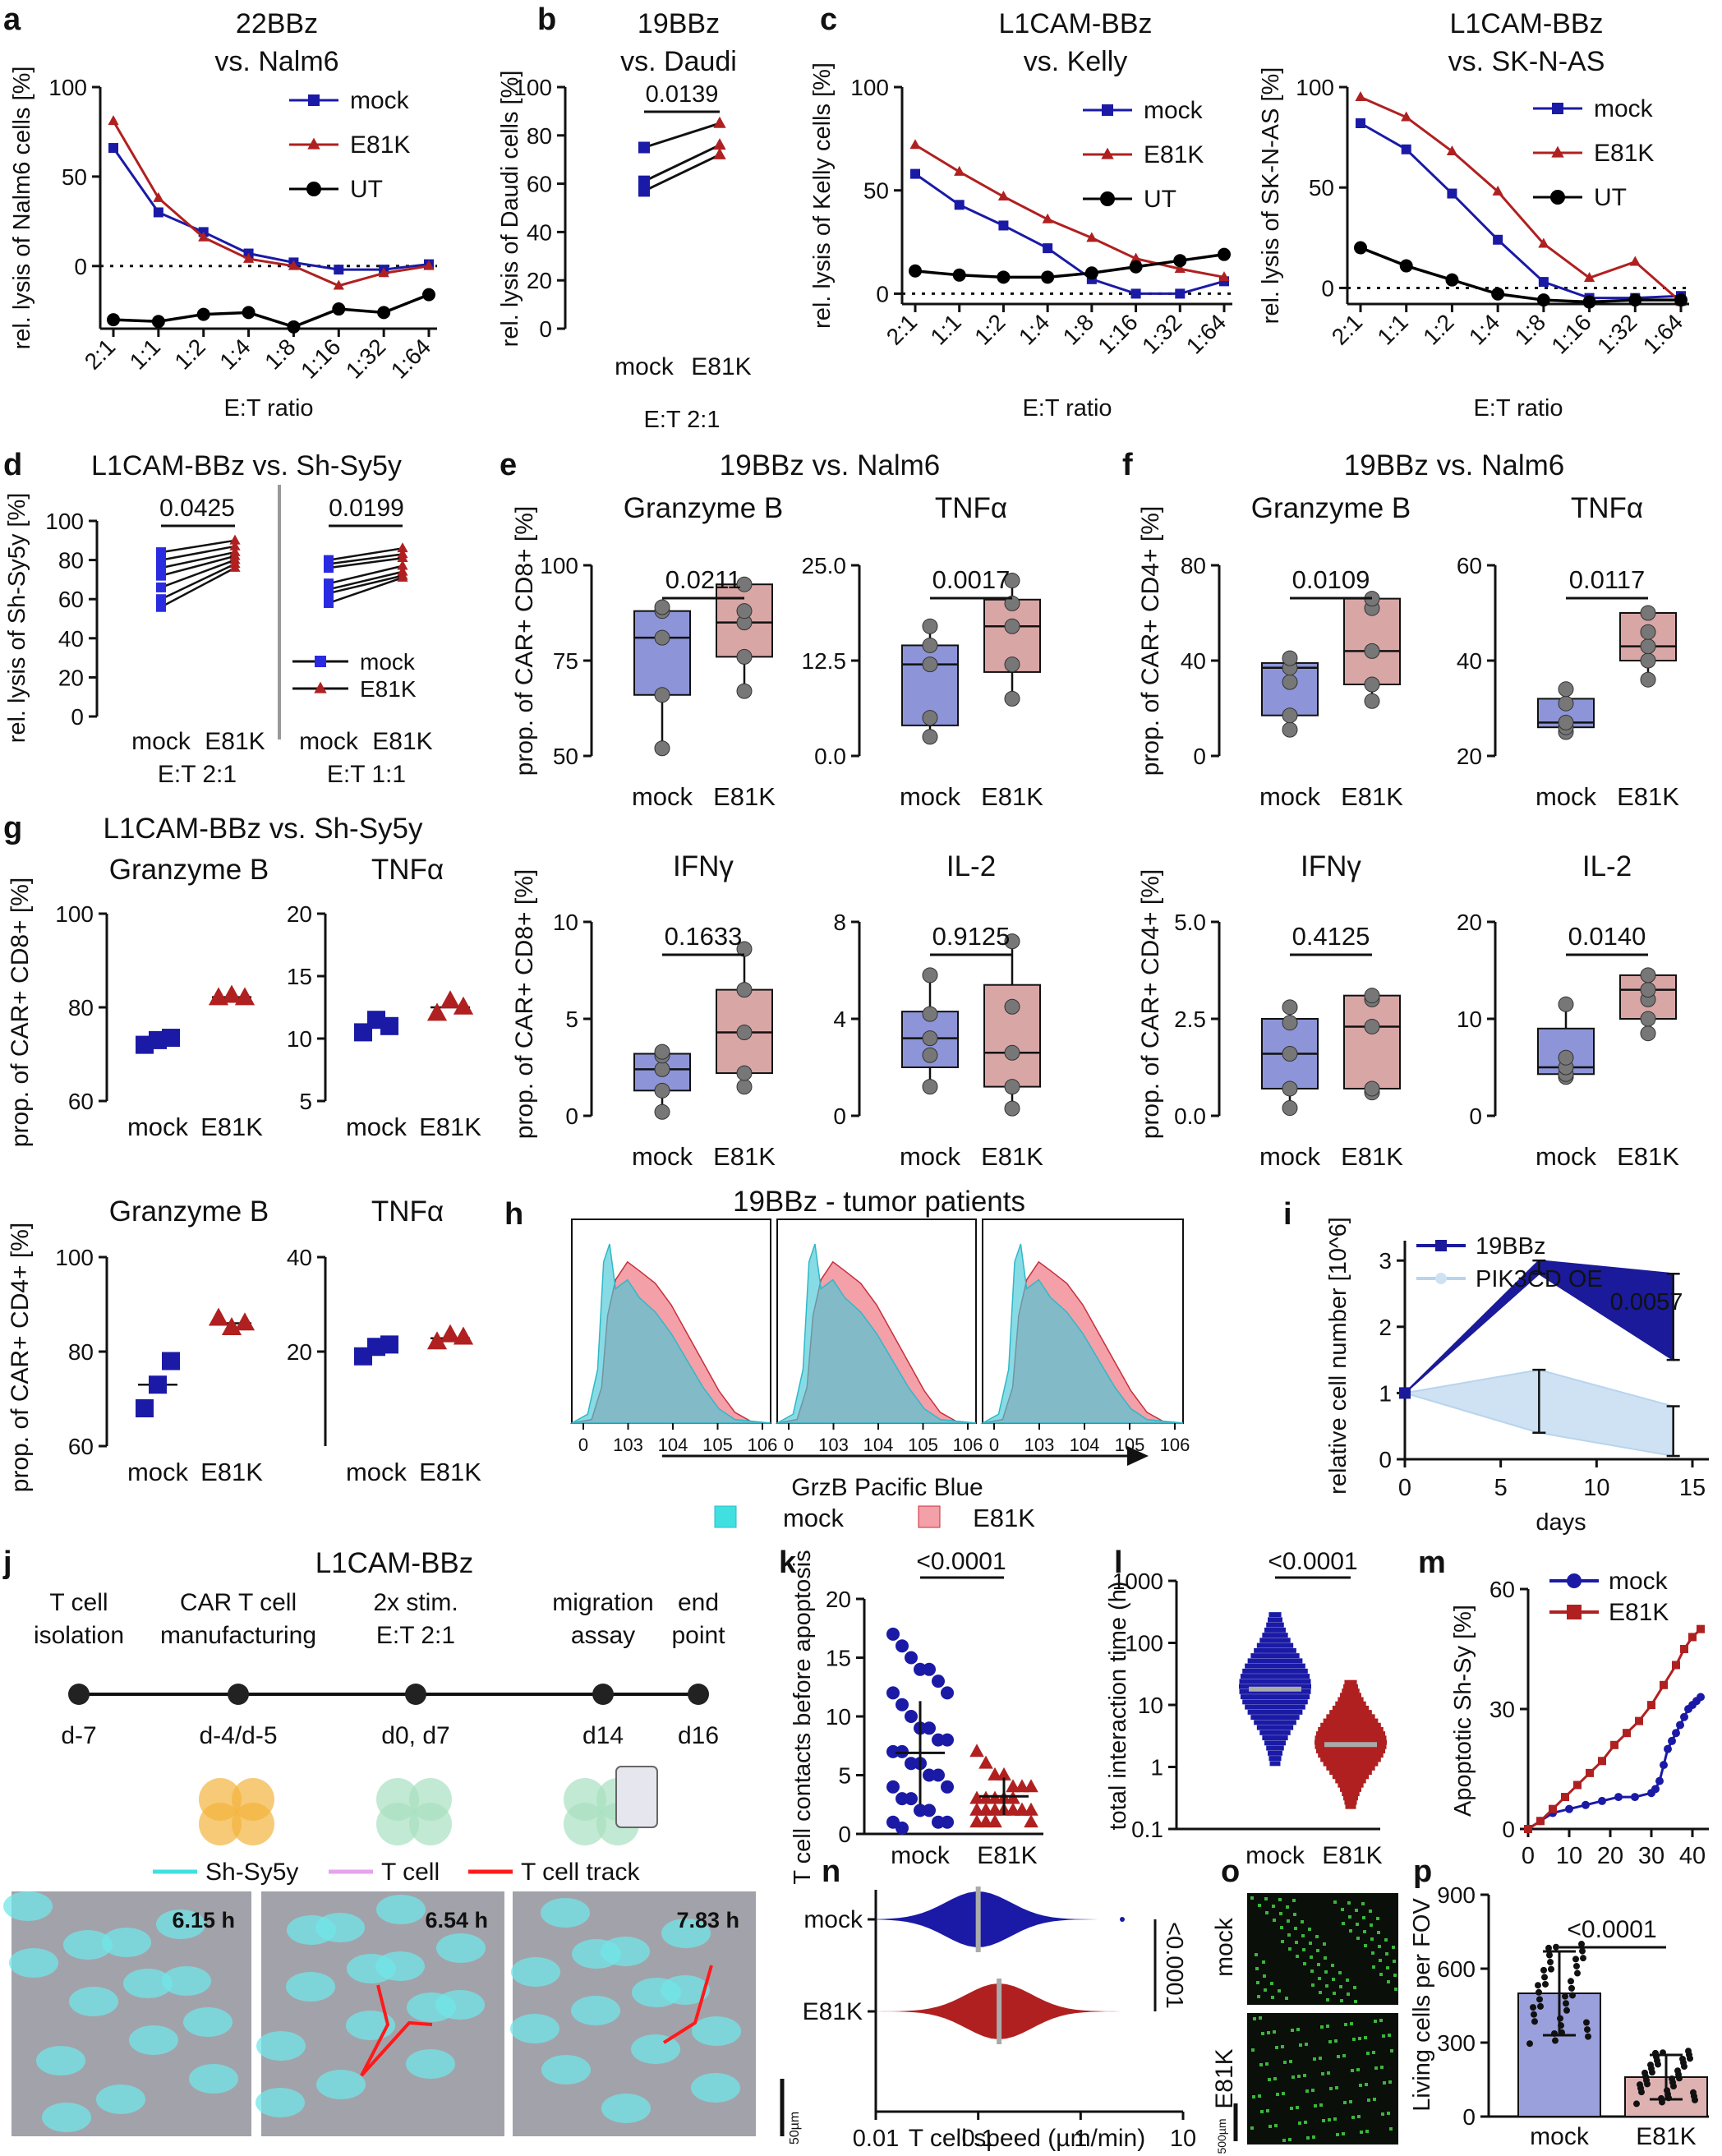 This screenshot has width=1722, height=2156. What do you see at coordinates (220, 1824) in the screenshot?
I see `j-cell-illustration` at bounding box center [220, 1824].